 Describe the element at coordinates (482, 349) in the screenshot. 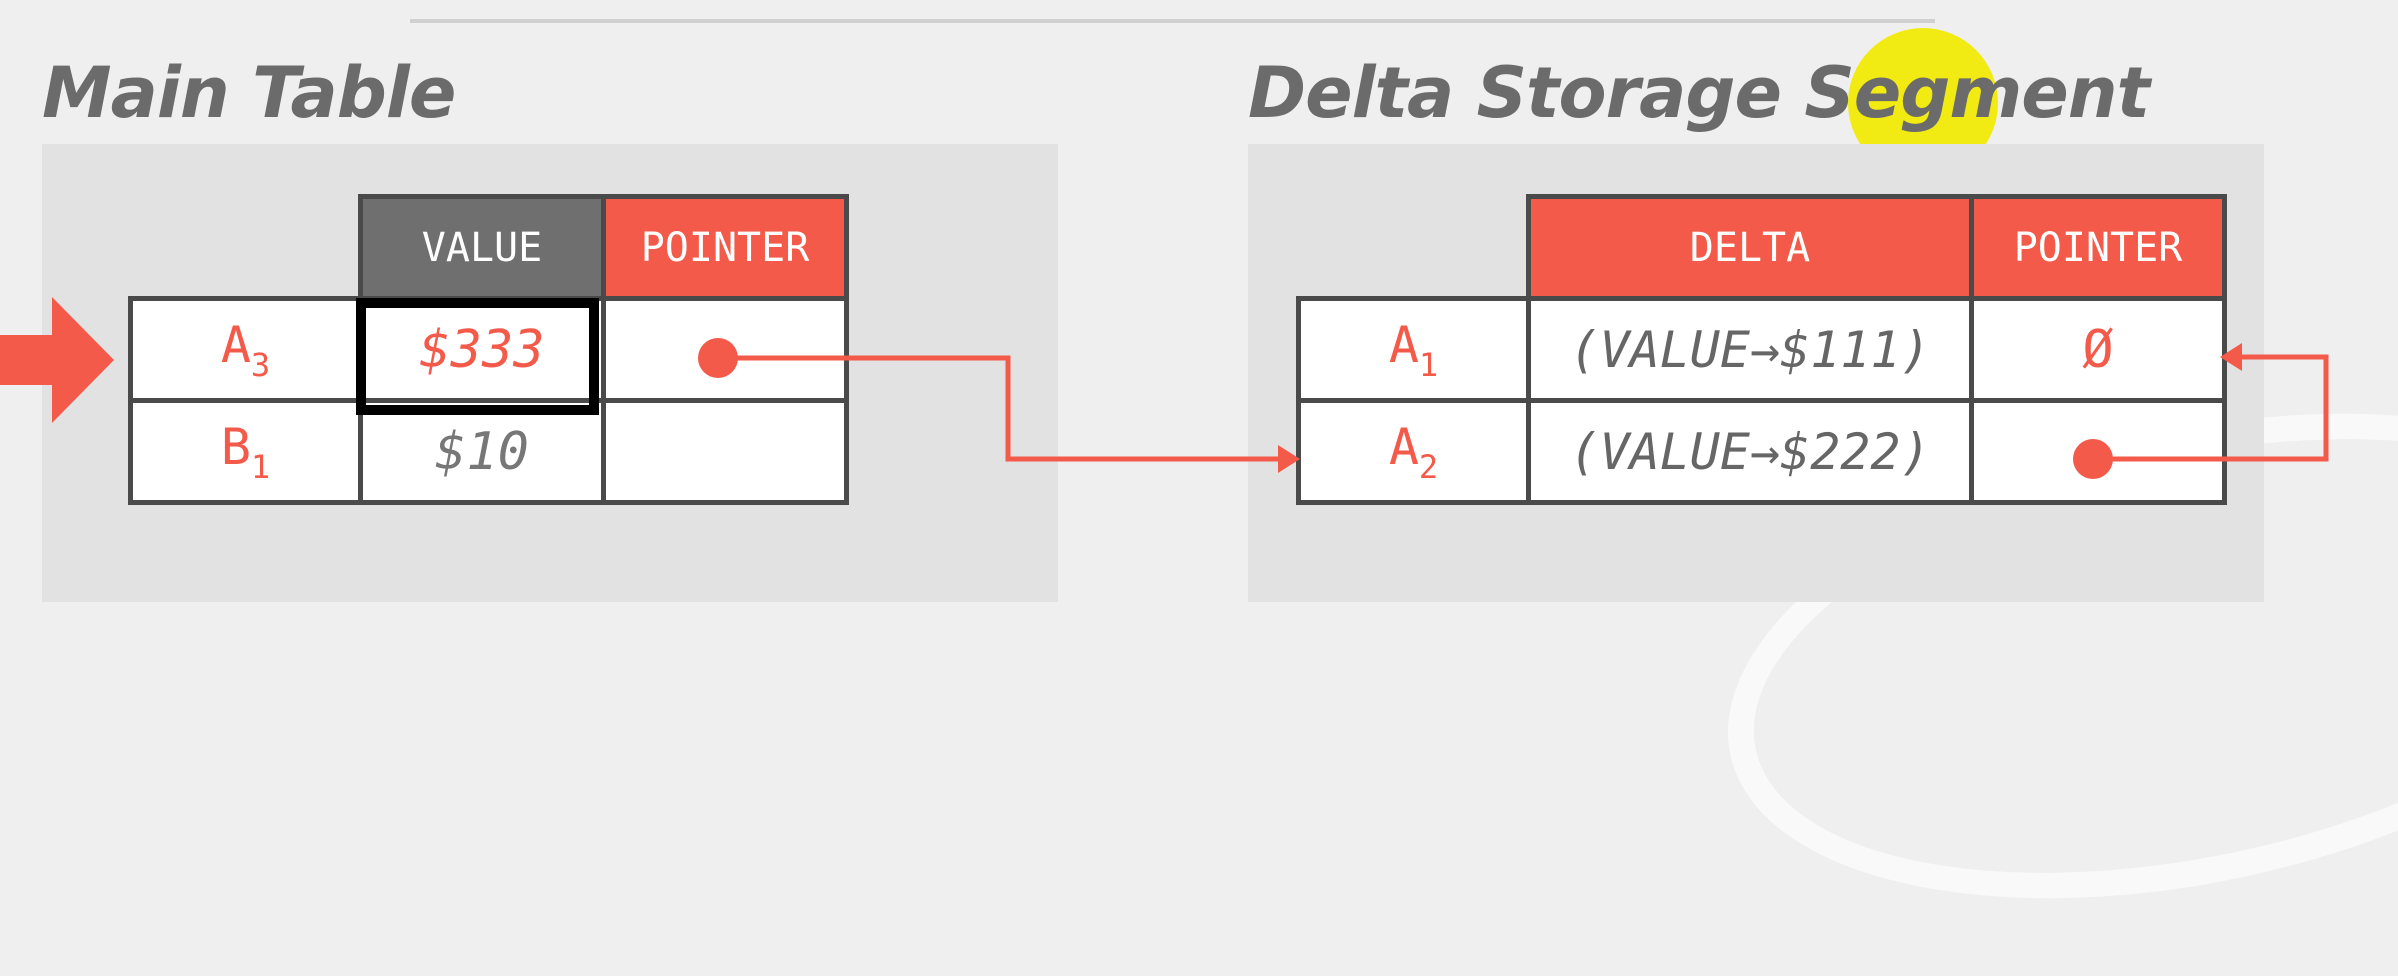

I see `row-value: $333` at that location.